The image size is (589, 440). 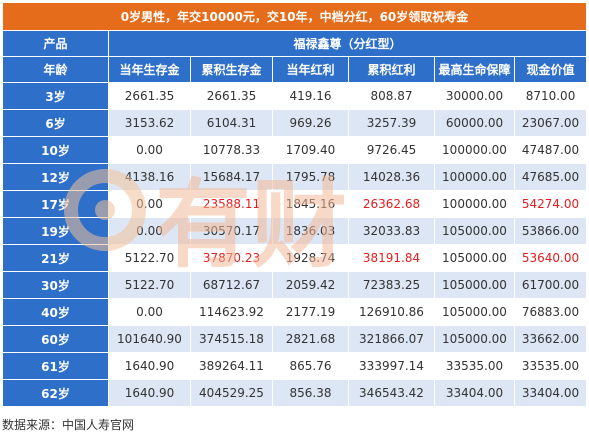 What do you see at coordinates (550, 231) in the screenshot?
I see `value-cell: 53866.00` at bounding box center [550, 231].